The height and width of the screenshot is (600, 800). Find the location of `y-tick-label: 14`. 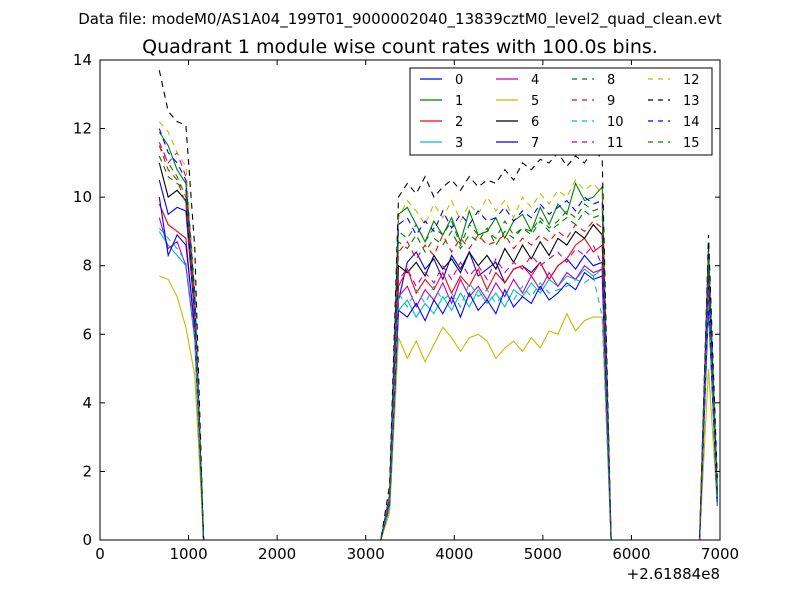

y-tick-label: 14 is located at coordinates (82, 60).